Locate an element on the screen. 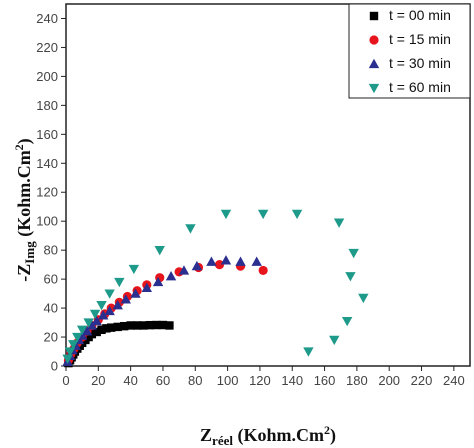  x-axis: 0 20 40 60 80 100 120 140 160 180 200 220 240 is located at coordinates (263, 377).